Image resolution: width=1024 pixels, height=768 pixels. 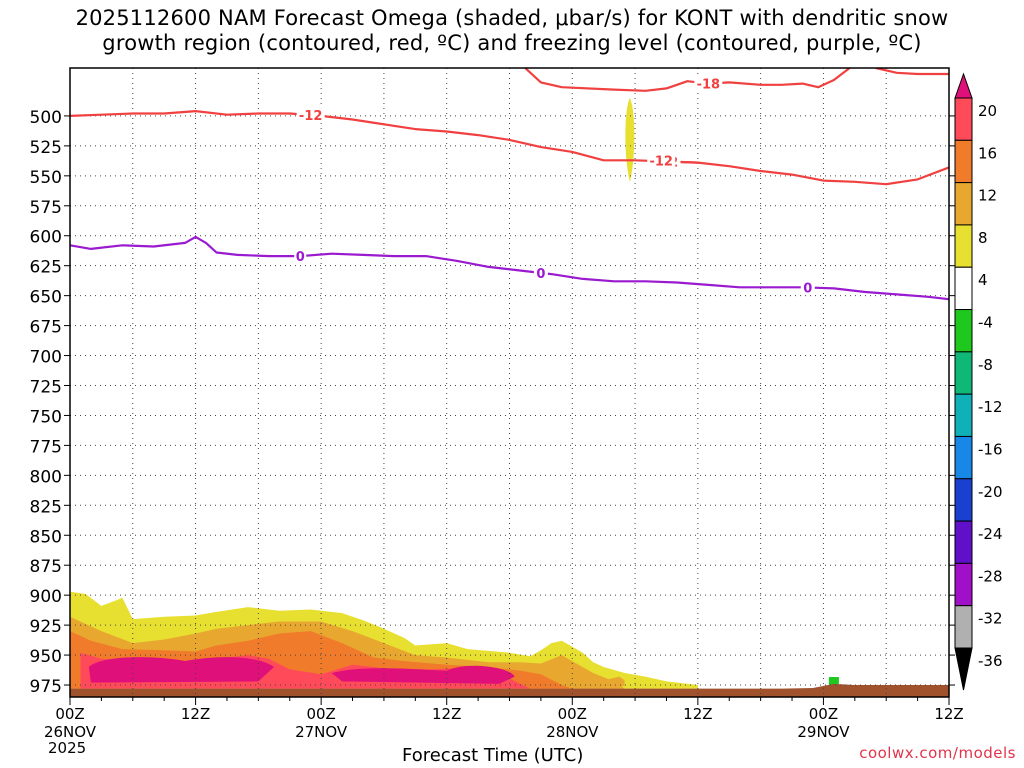 I want to click on credit-text: coolwx.com/models, so click(x=937, y=753).